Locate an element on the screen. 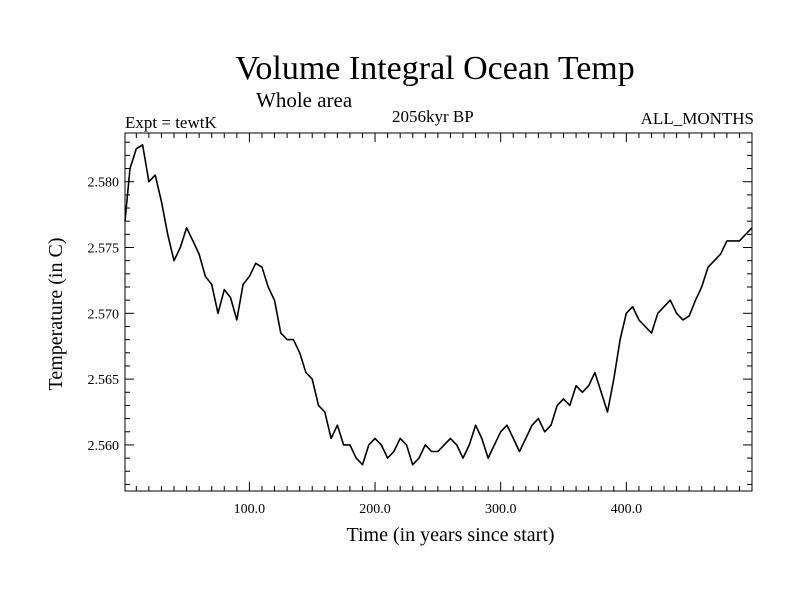 Image resolution: width=800 pixels, height=600 pixels. date-label: 2056kyr BP is located at coordinates (433, 116).